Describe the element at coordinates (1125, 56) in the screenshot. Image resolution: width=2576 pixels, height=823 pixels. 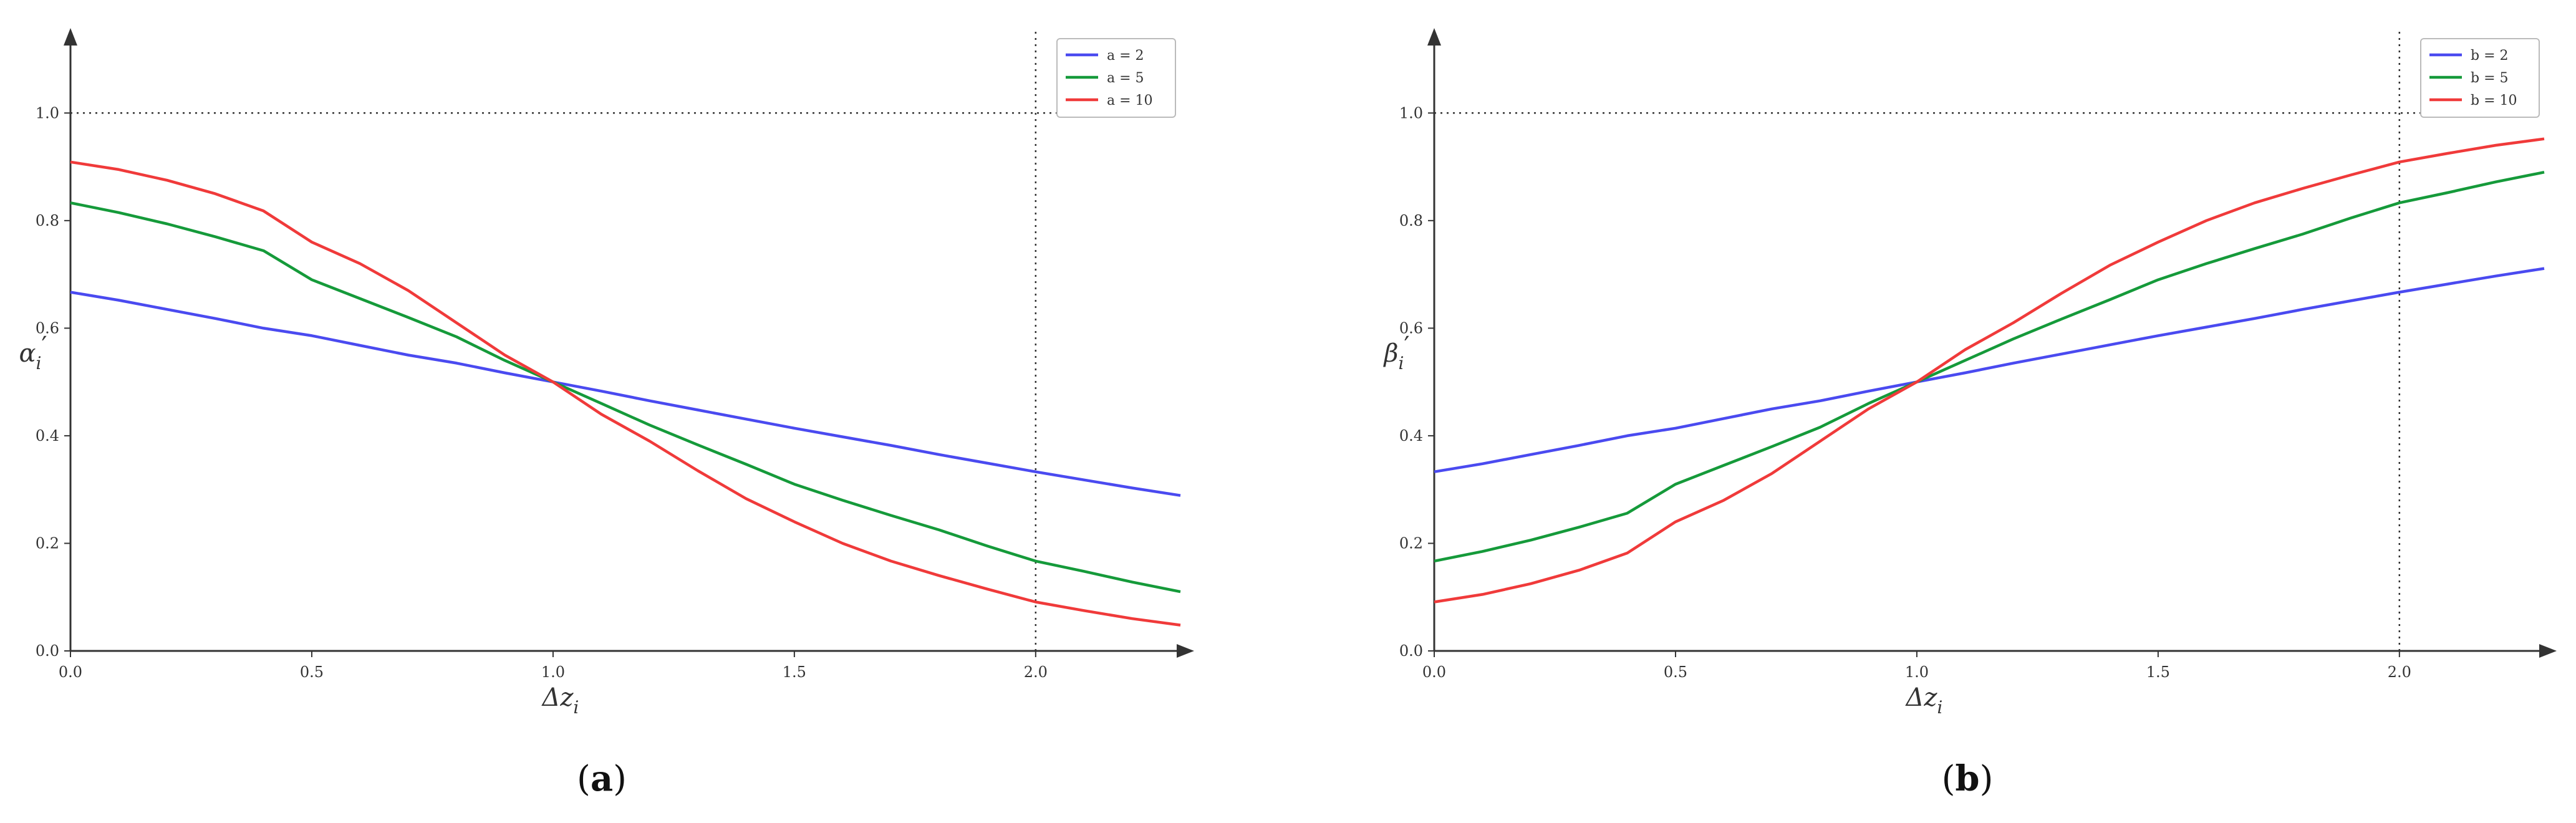
I see `legend-entry-label: a = 2` at that location.